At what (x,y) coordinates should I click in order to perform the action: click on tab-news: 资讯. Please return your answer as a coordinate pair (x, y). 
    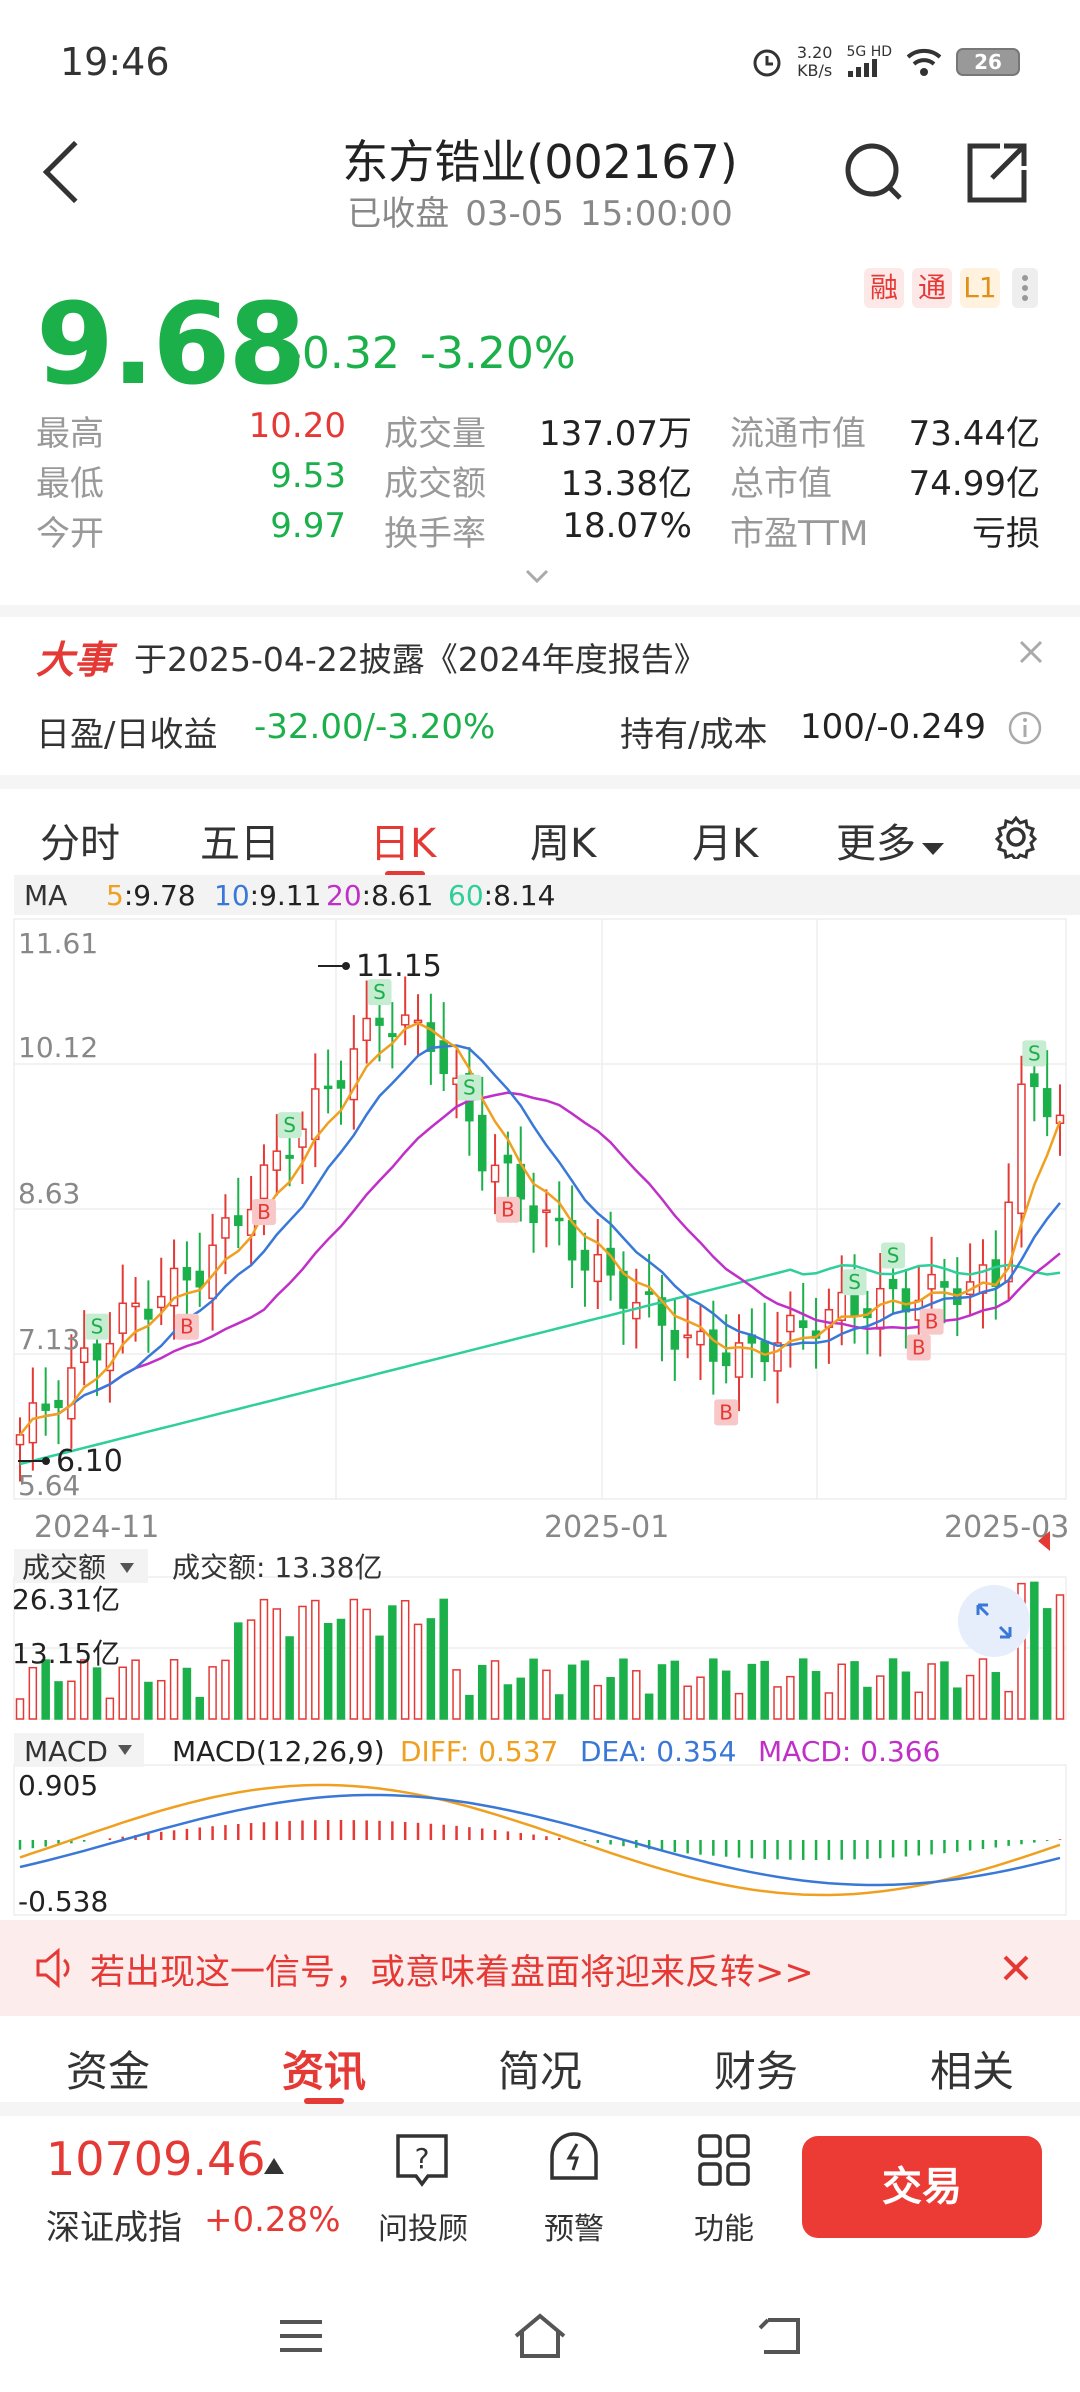
    Looking at the image, I should click on (324, 2071).